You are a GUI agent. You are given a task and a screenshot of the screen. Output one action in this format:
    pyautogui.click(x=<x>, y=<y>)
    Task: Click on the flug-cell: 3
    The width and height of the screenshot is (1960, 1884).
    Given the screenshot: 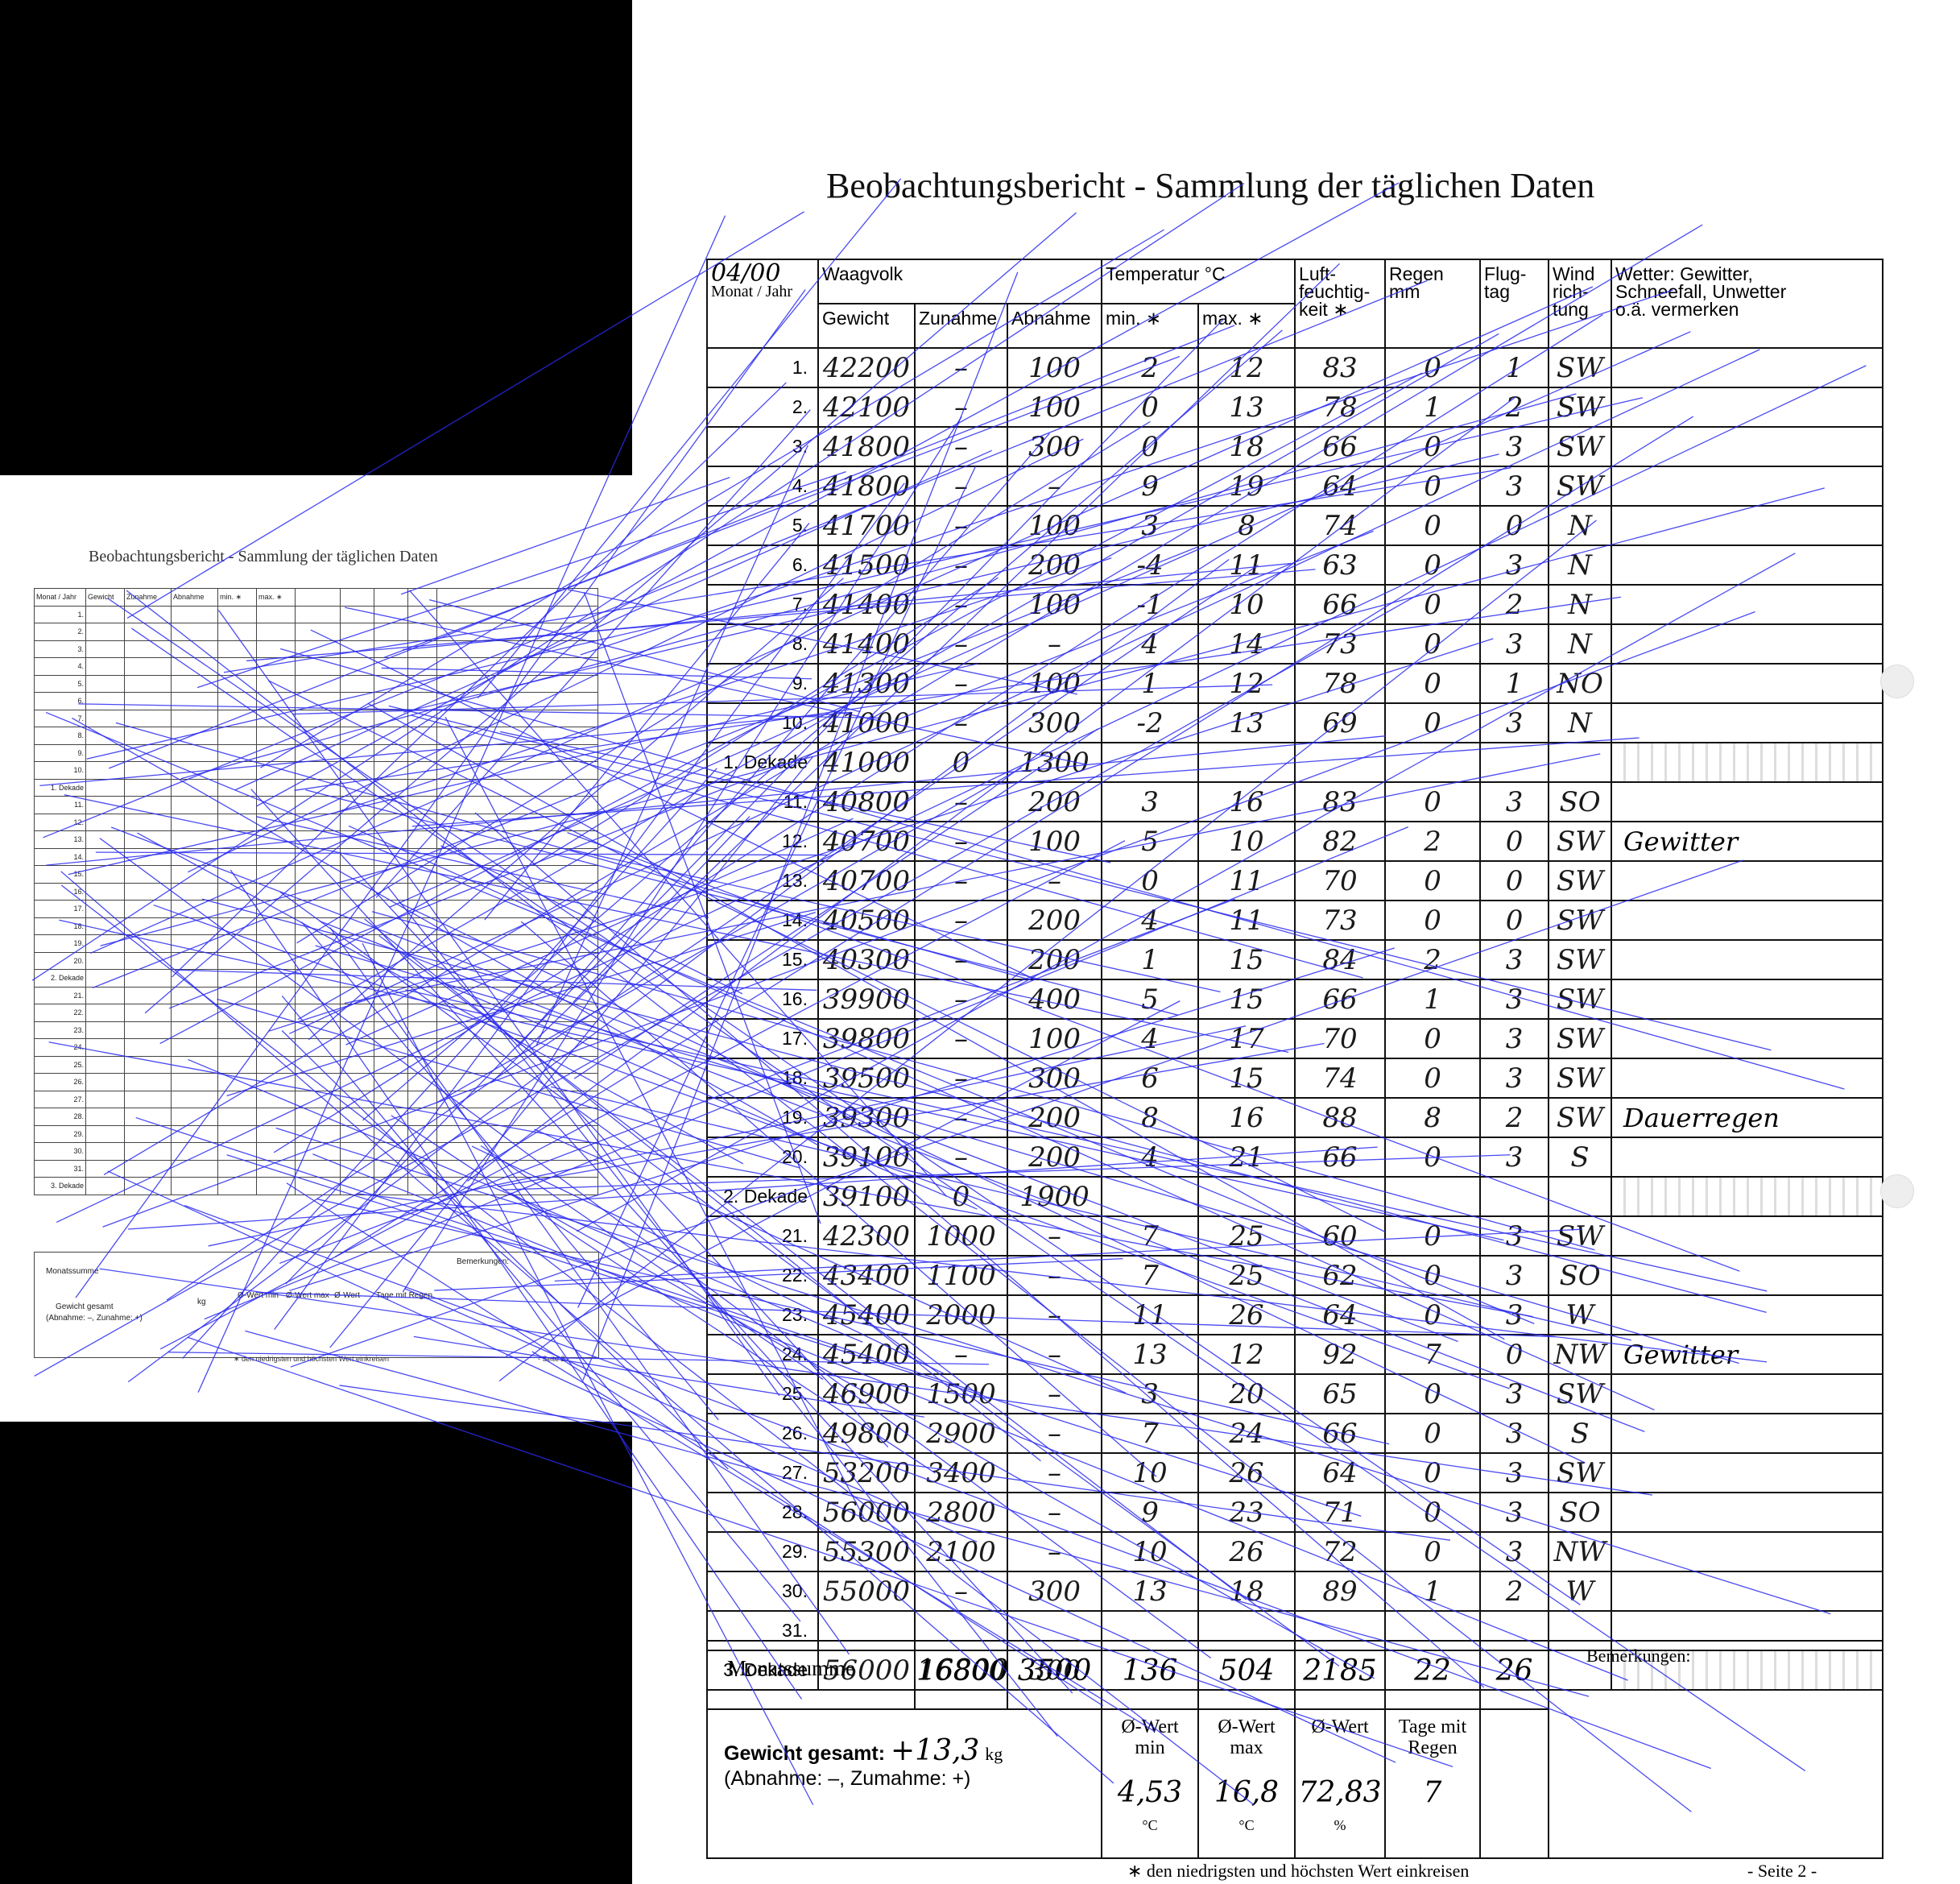 What is the action you would take?
    pyautogui.click(x=1514, y=565)
    